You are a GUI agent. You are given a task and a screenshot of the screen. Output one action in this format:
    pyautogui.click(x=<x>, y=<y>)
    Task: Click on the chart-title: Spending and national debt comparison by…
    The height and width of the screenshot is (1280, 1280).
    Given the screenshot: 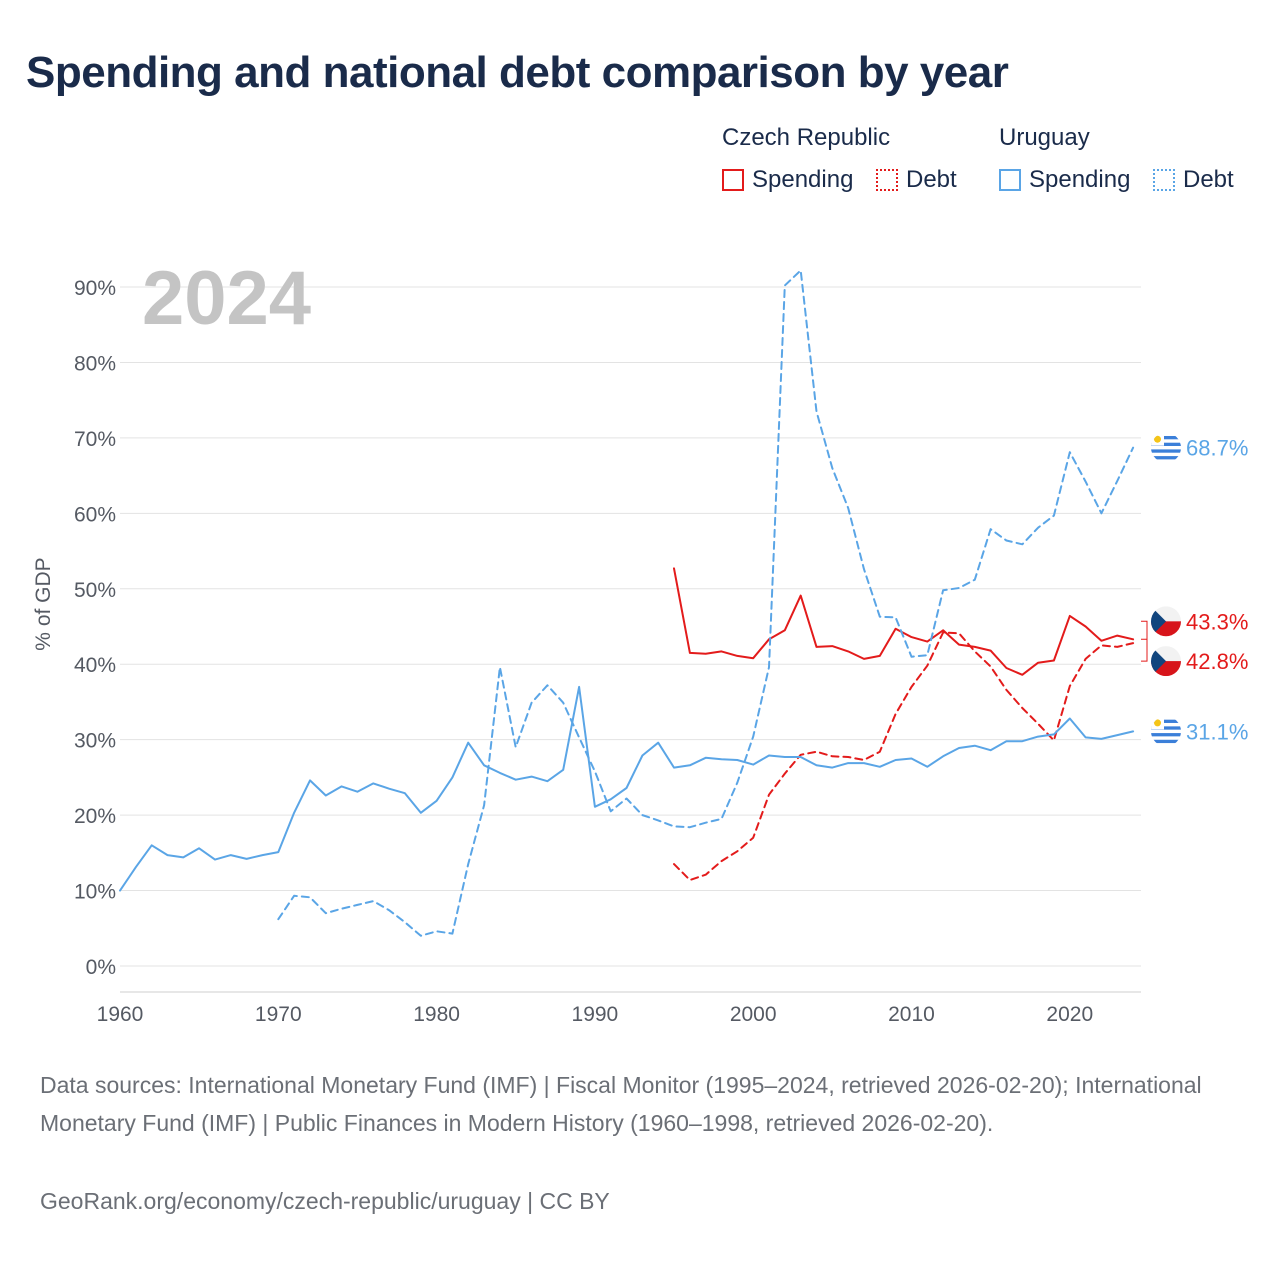 What is the action you would take?
    pyautogui.click(x=517, y=72)
    